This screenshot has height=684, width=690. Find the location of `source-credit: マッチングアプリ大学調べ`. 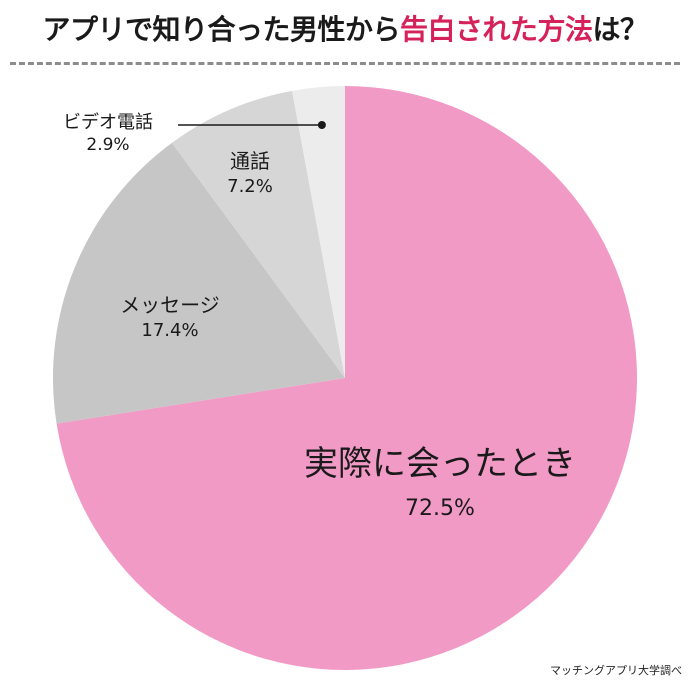

source-credit: マッチングアプリ大学調べ is located at coordinates (616, 670).